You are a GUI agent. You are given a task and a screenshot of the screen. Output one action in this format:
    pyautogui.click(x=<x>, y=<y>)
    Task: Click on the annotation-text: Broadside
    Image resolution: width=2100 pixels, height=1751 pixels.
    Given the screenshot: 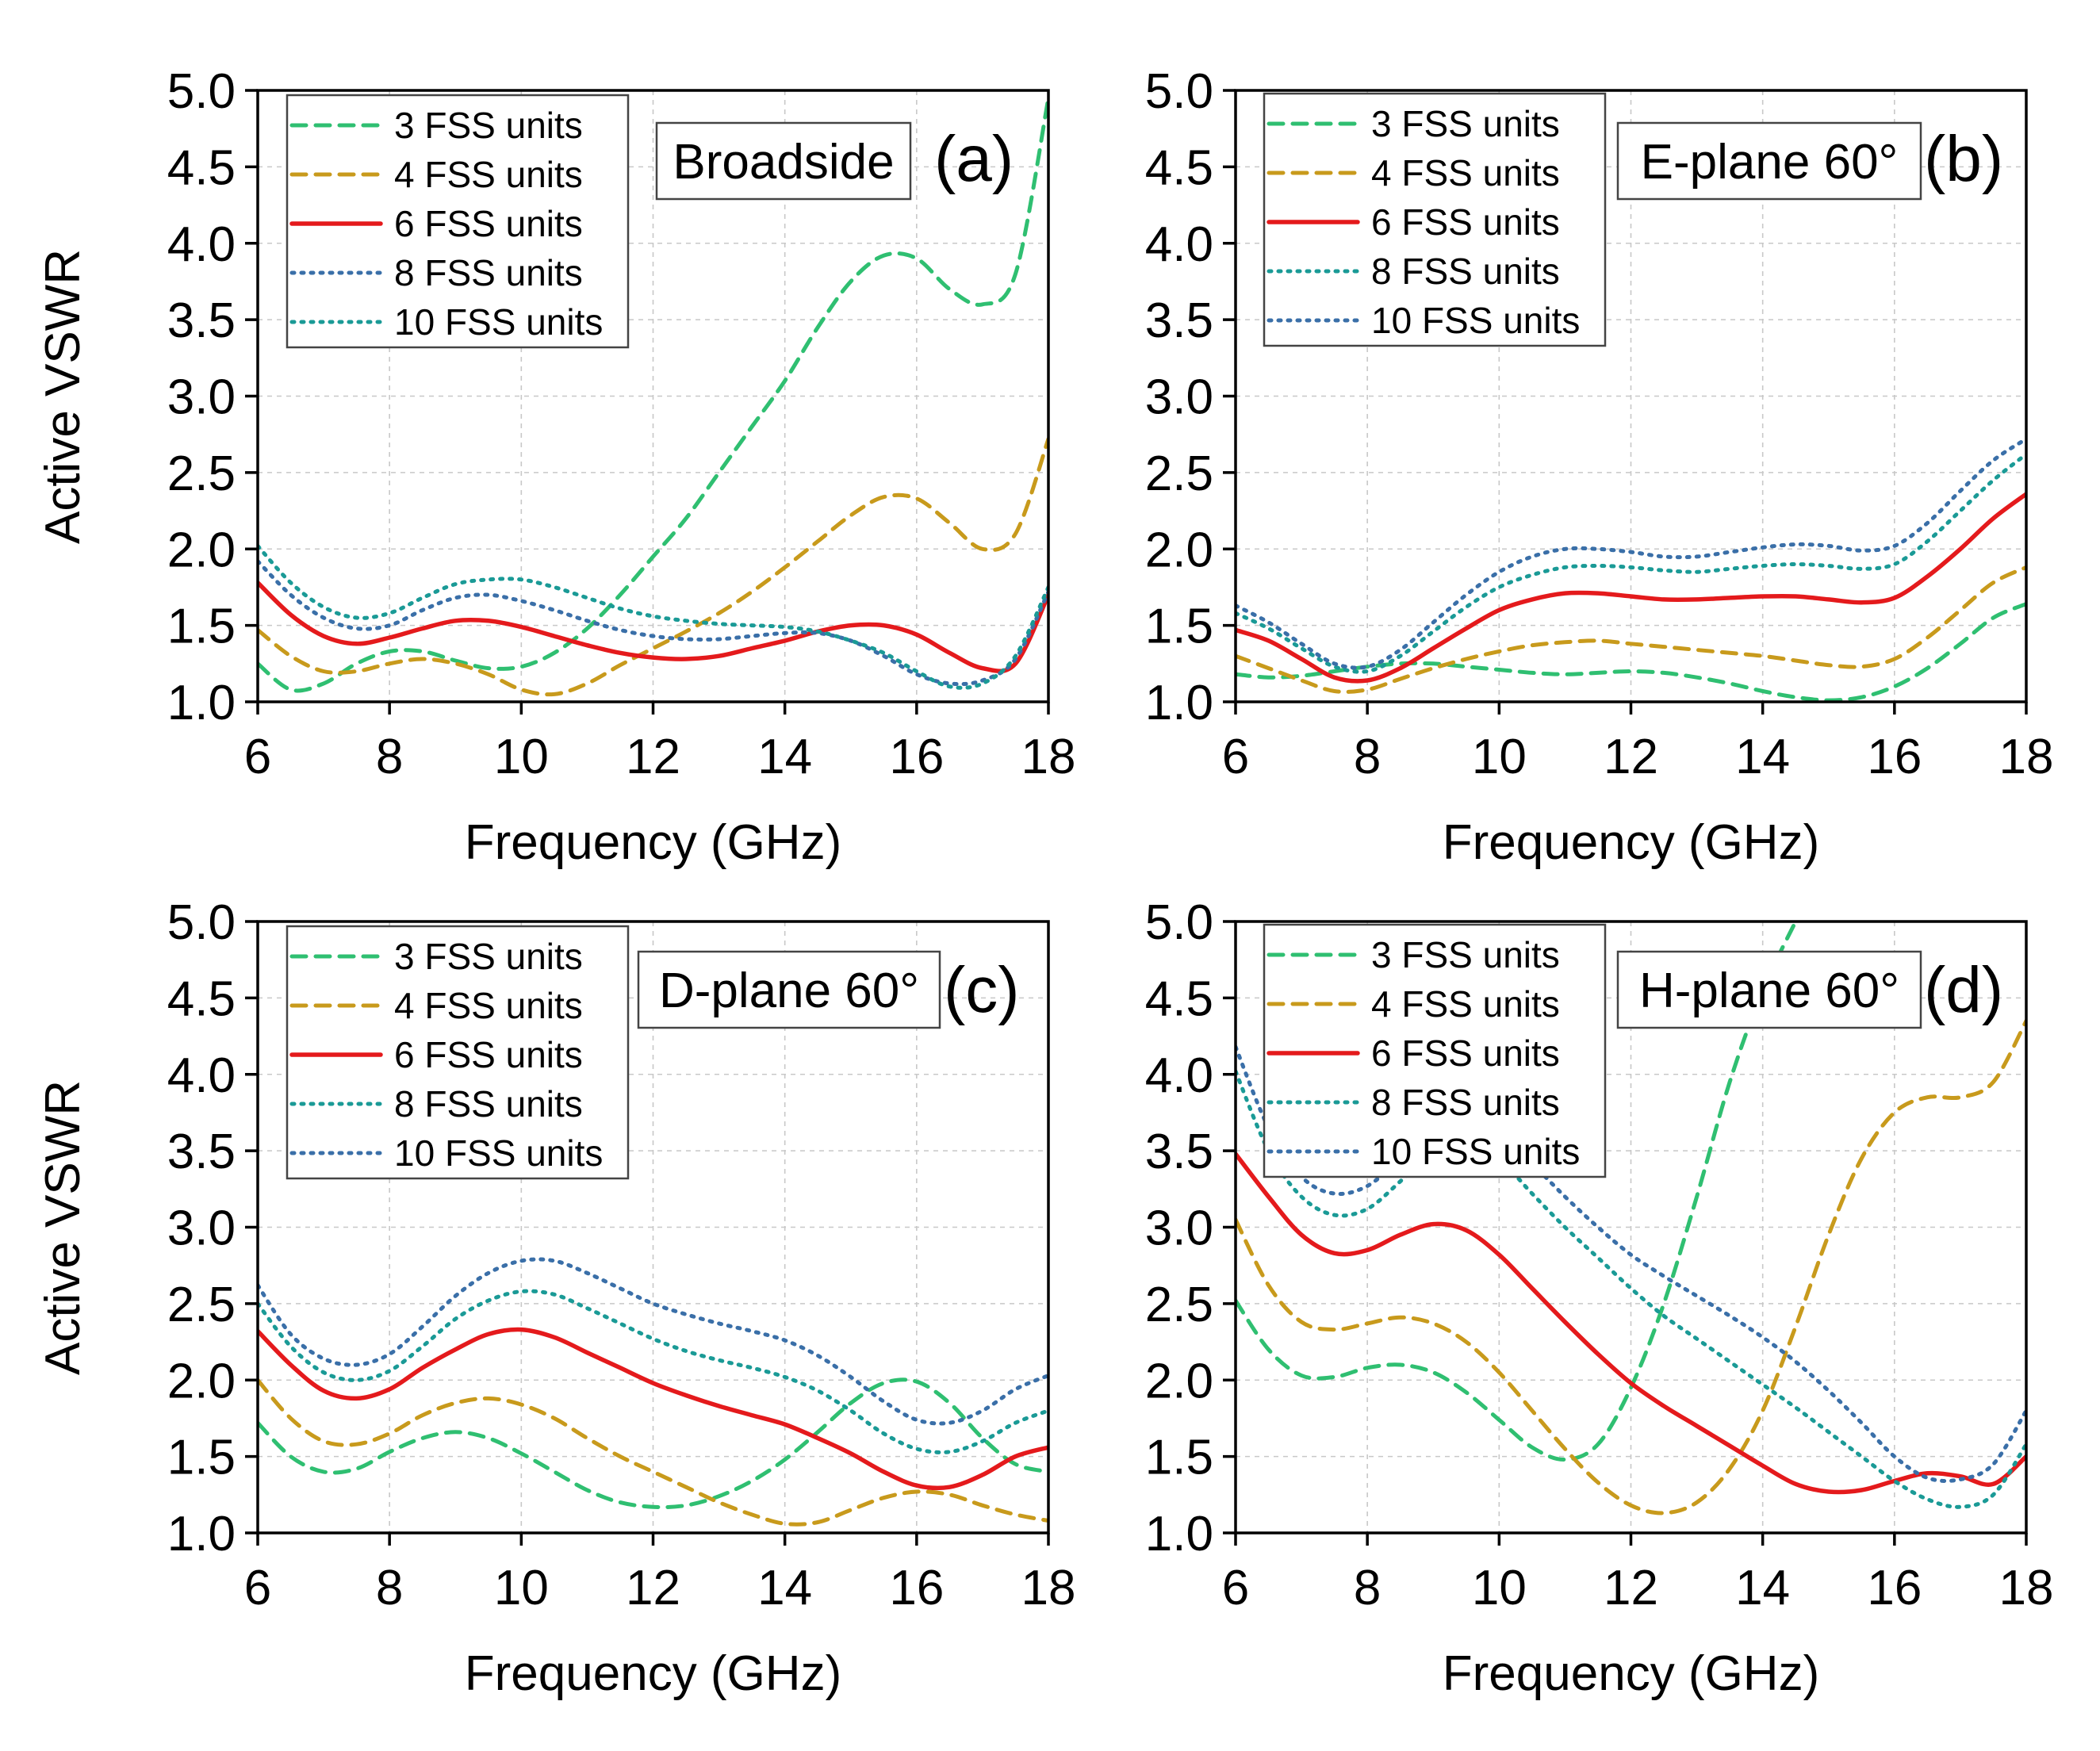 What is the action you would take?
    pyautogui.click(x=783, y=162)
    